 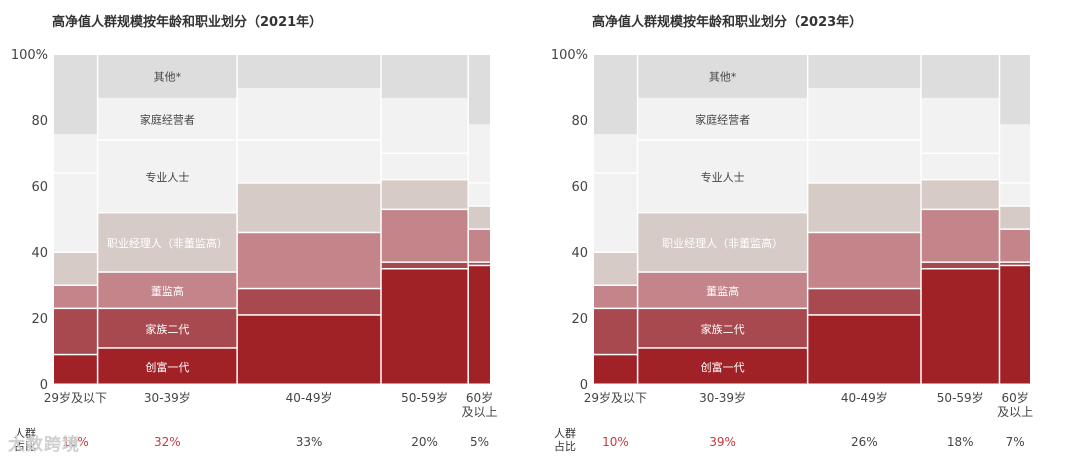 I want to click on share-label: 5%, so click(x=479, y=442).